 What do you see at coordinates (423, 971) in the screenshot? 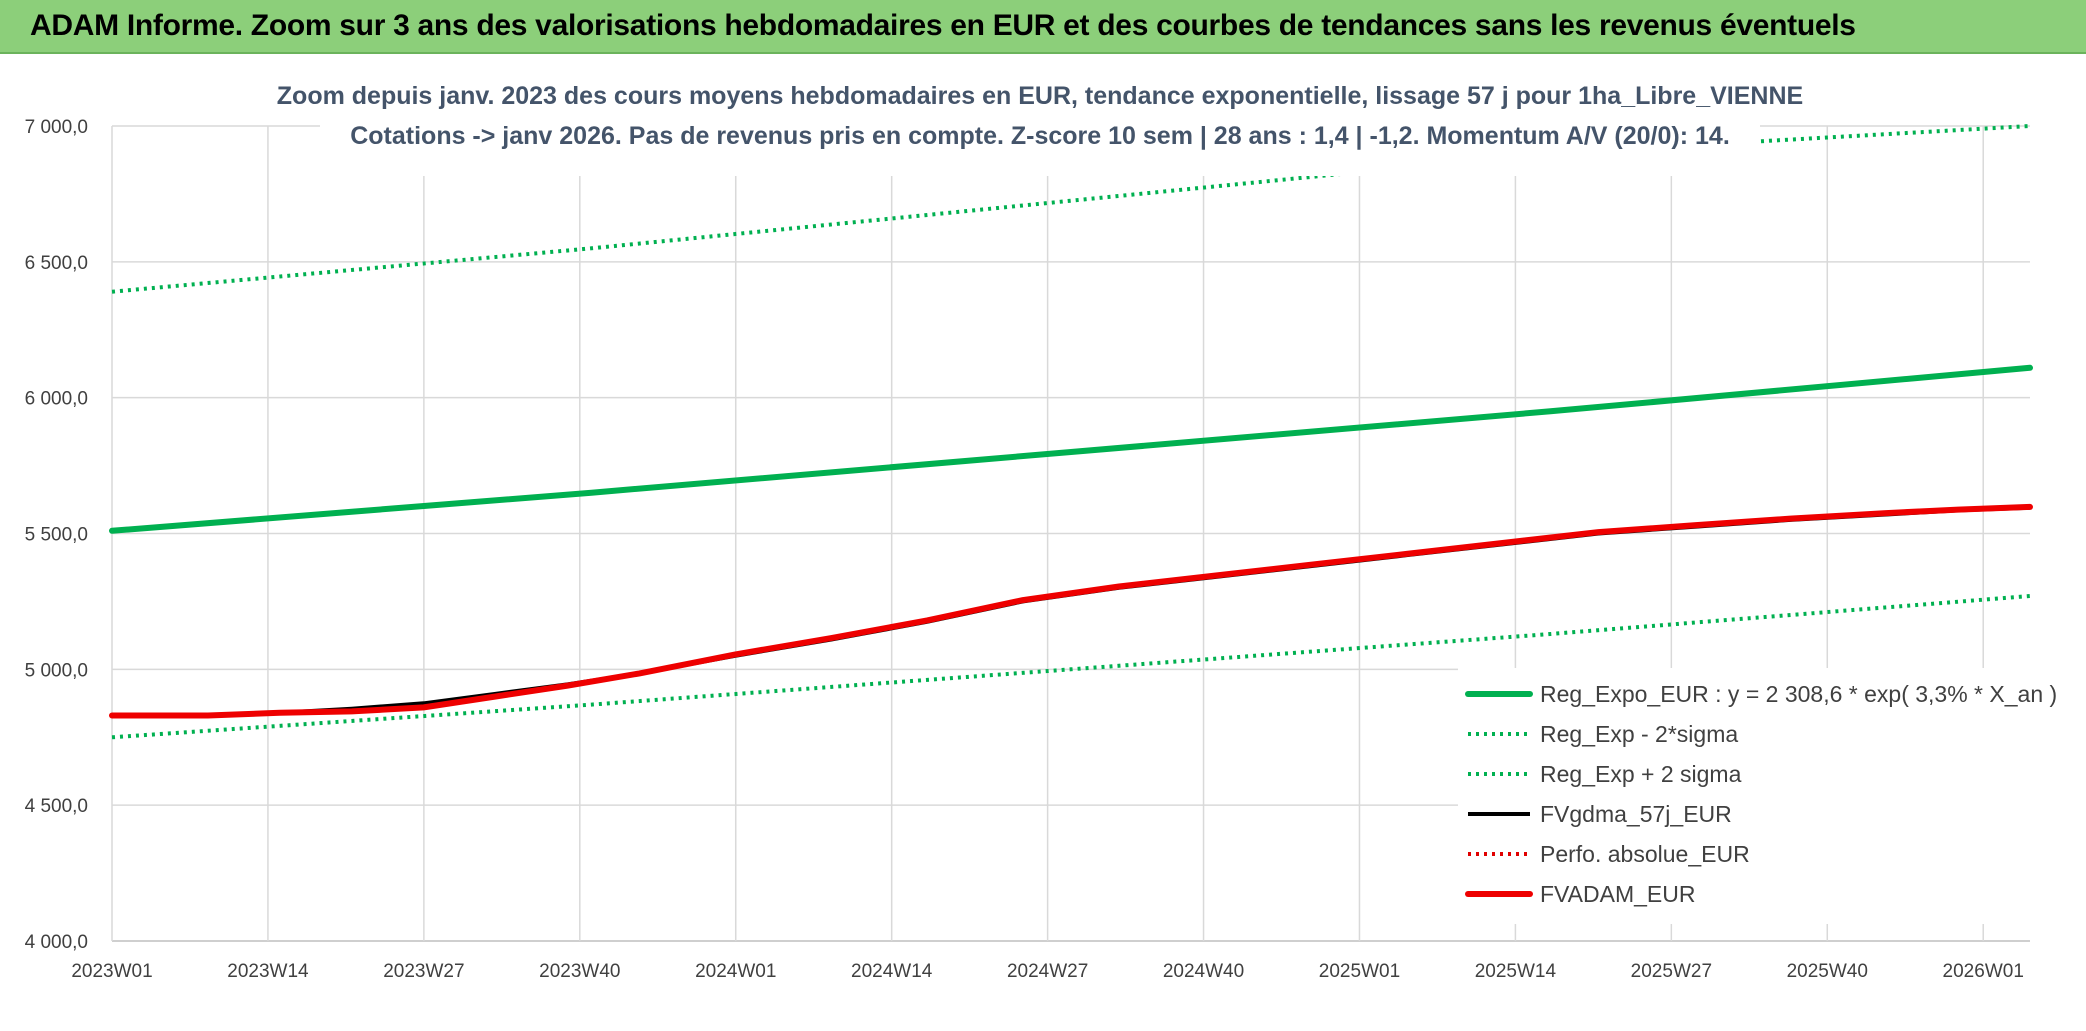
I see `x-tick-label: 2023W27` at bounding box center [423, 971].